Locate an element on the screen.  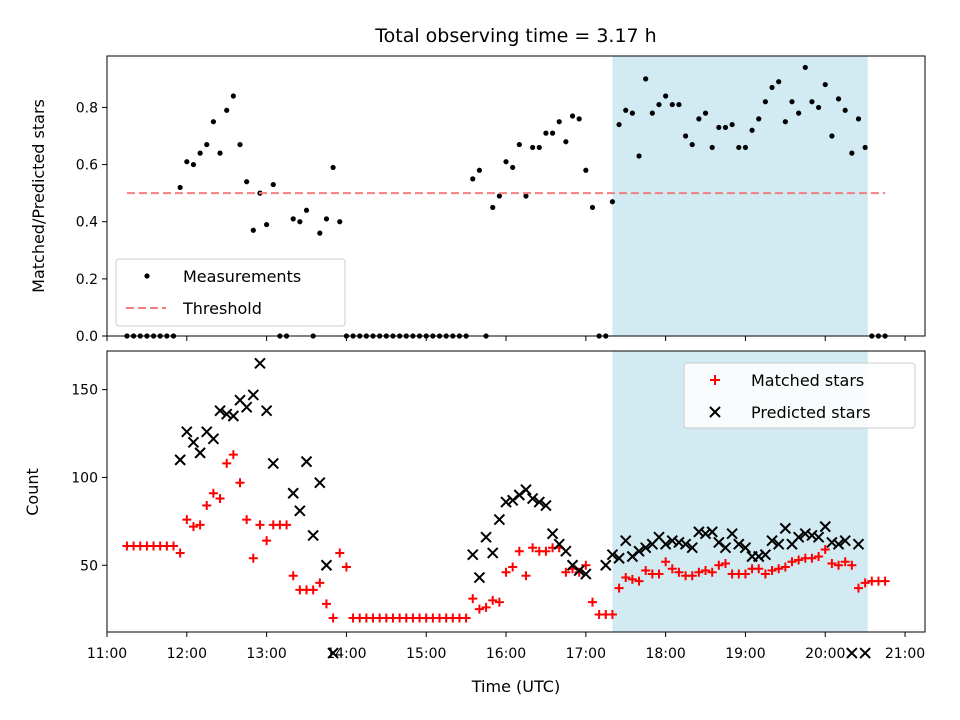
legend-label: Matched stars is located at coordinates (807, 380).